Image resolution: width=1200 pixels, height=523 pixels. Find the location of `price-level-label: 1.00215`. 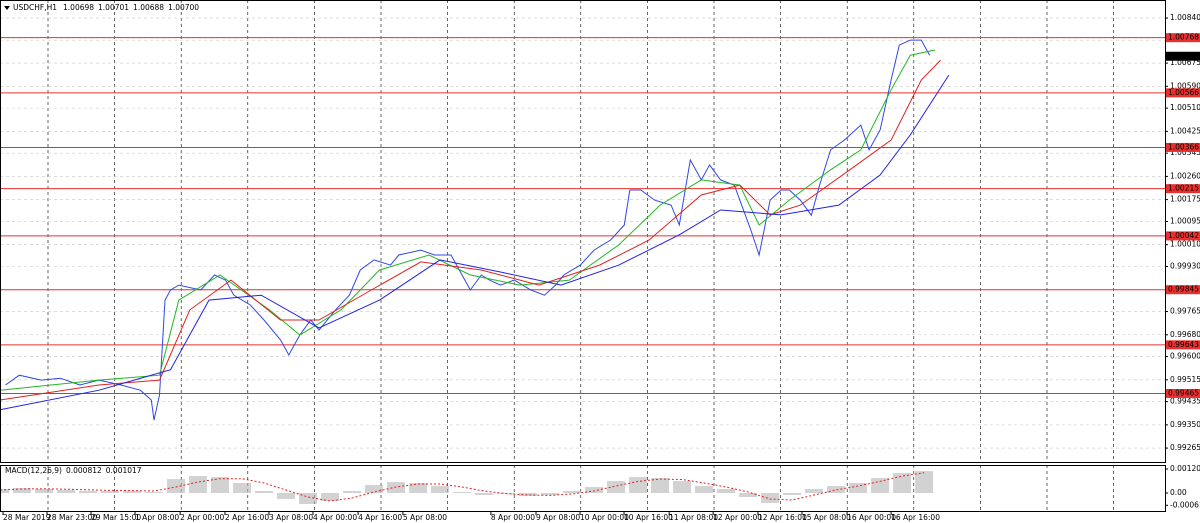

price-level-label: 1.00215 is located at coordinates (1183, 188).